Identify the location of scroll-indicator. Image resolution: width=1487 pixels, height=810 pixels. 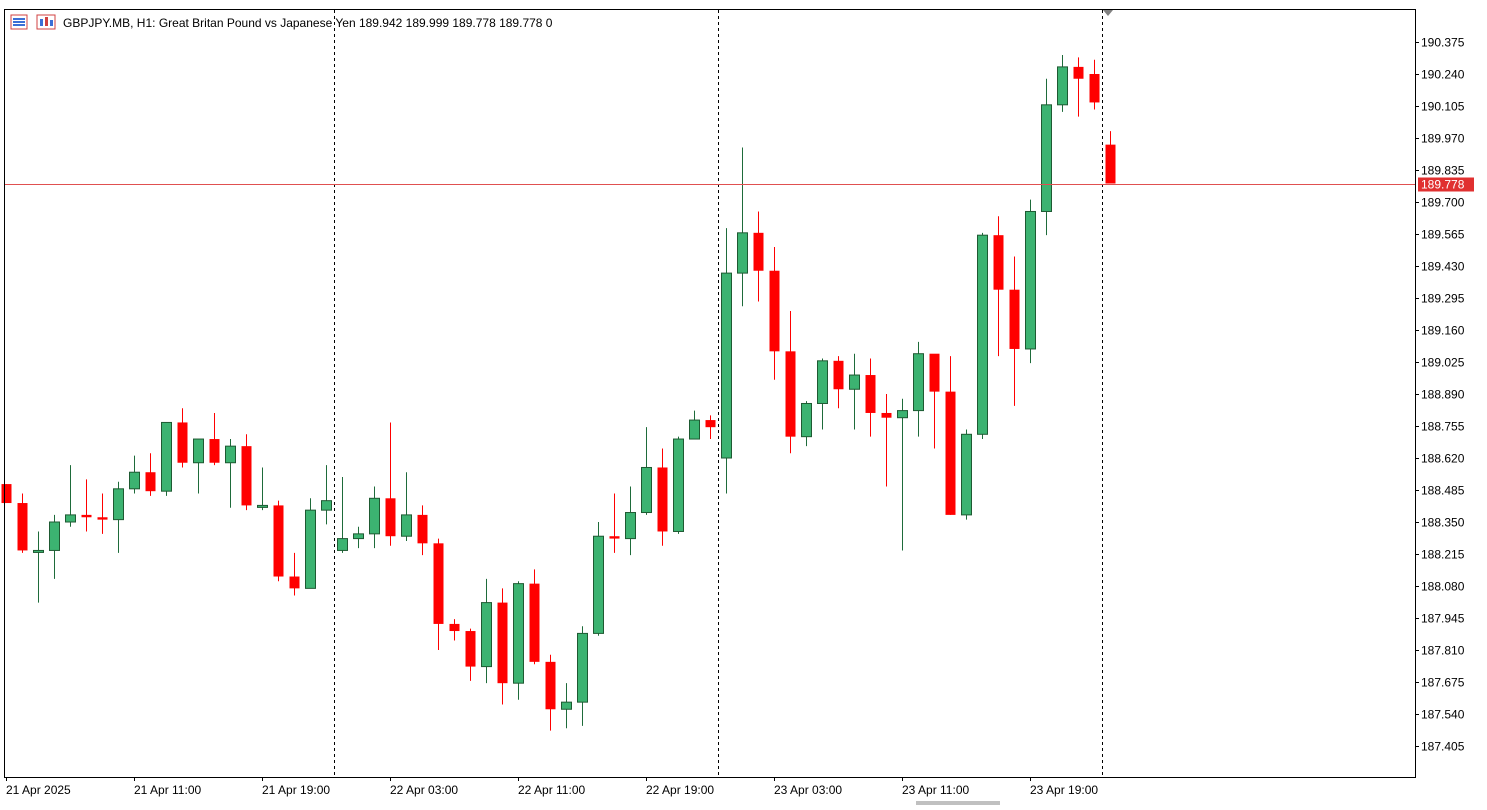
(958, 803).